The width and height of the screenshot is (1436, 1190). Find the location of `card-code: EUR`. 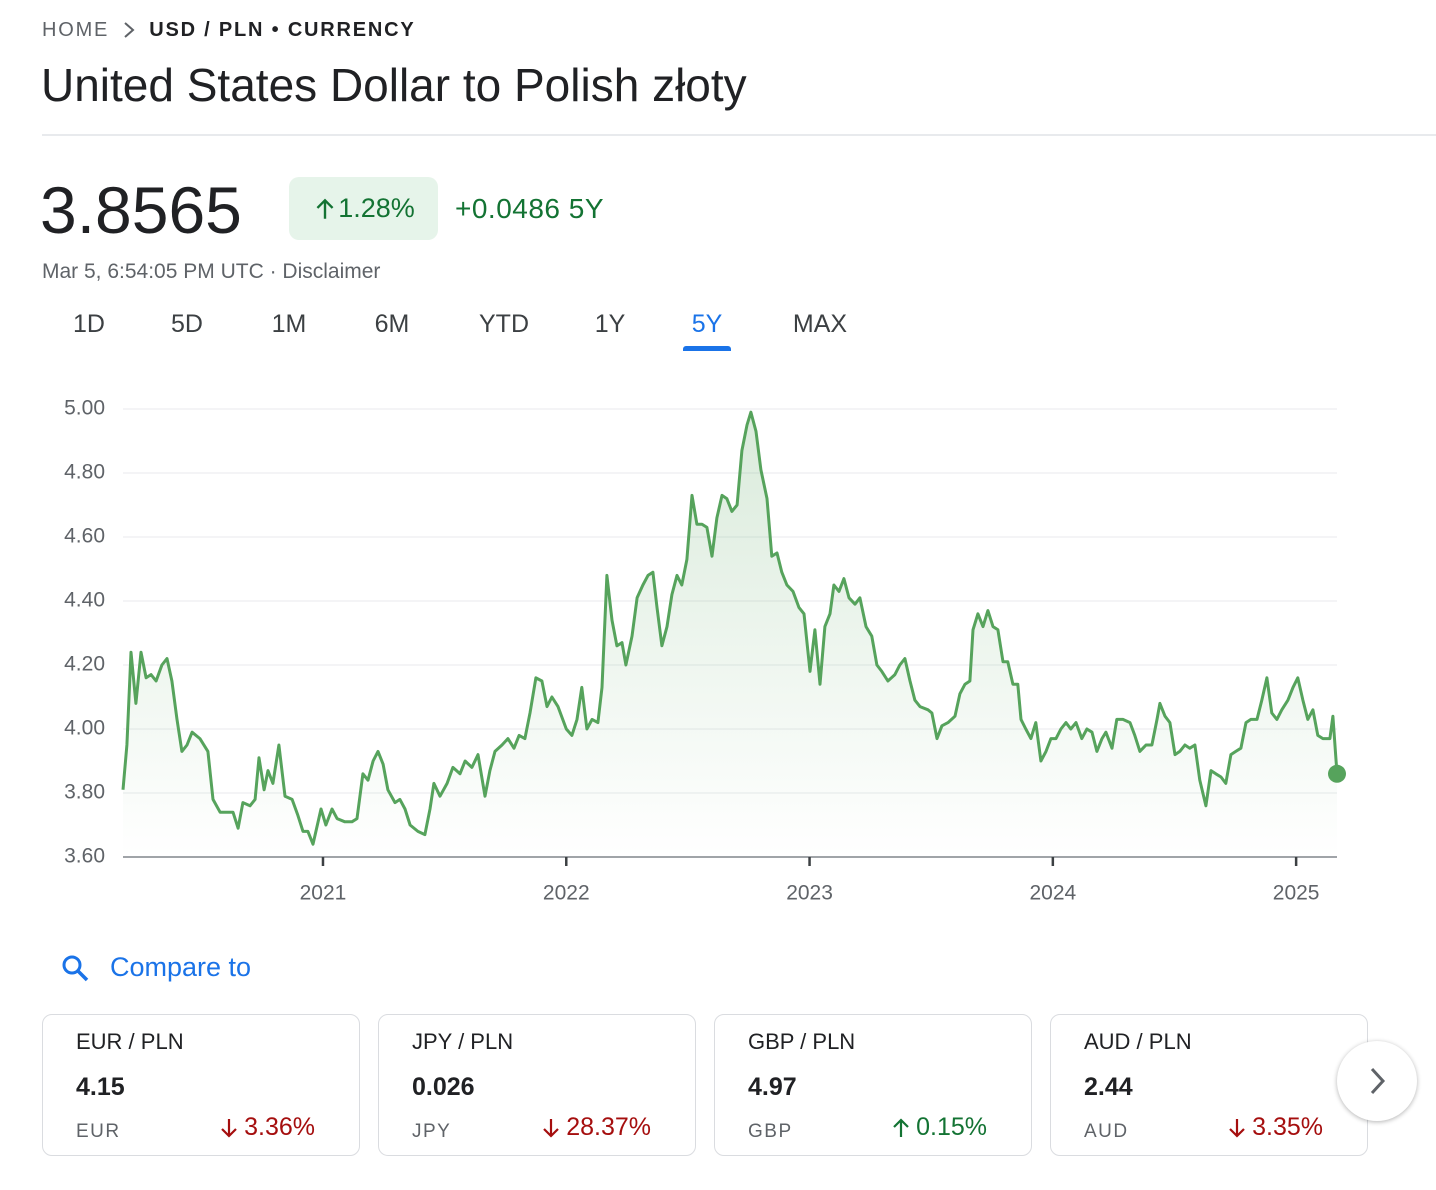

card-code: EUR is located at coordinates (98, 1131).